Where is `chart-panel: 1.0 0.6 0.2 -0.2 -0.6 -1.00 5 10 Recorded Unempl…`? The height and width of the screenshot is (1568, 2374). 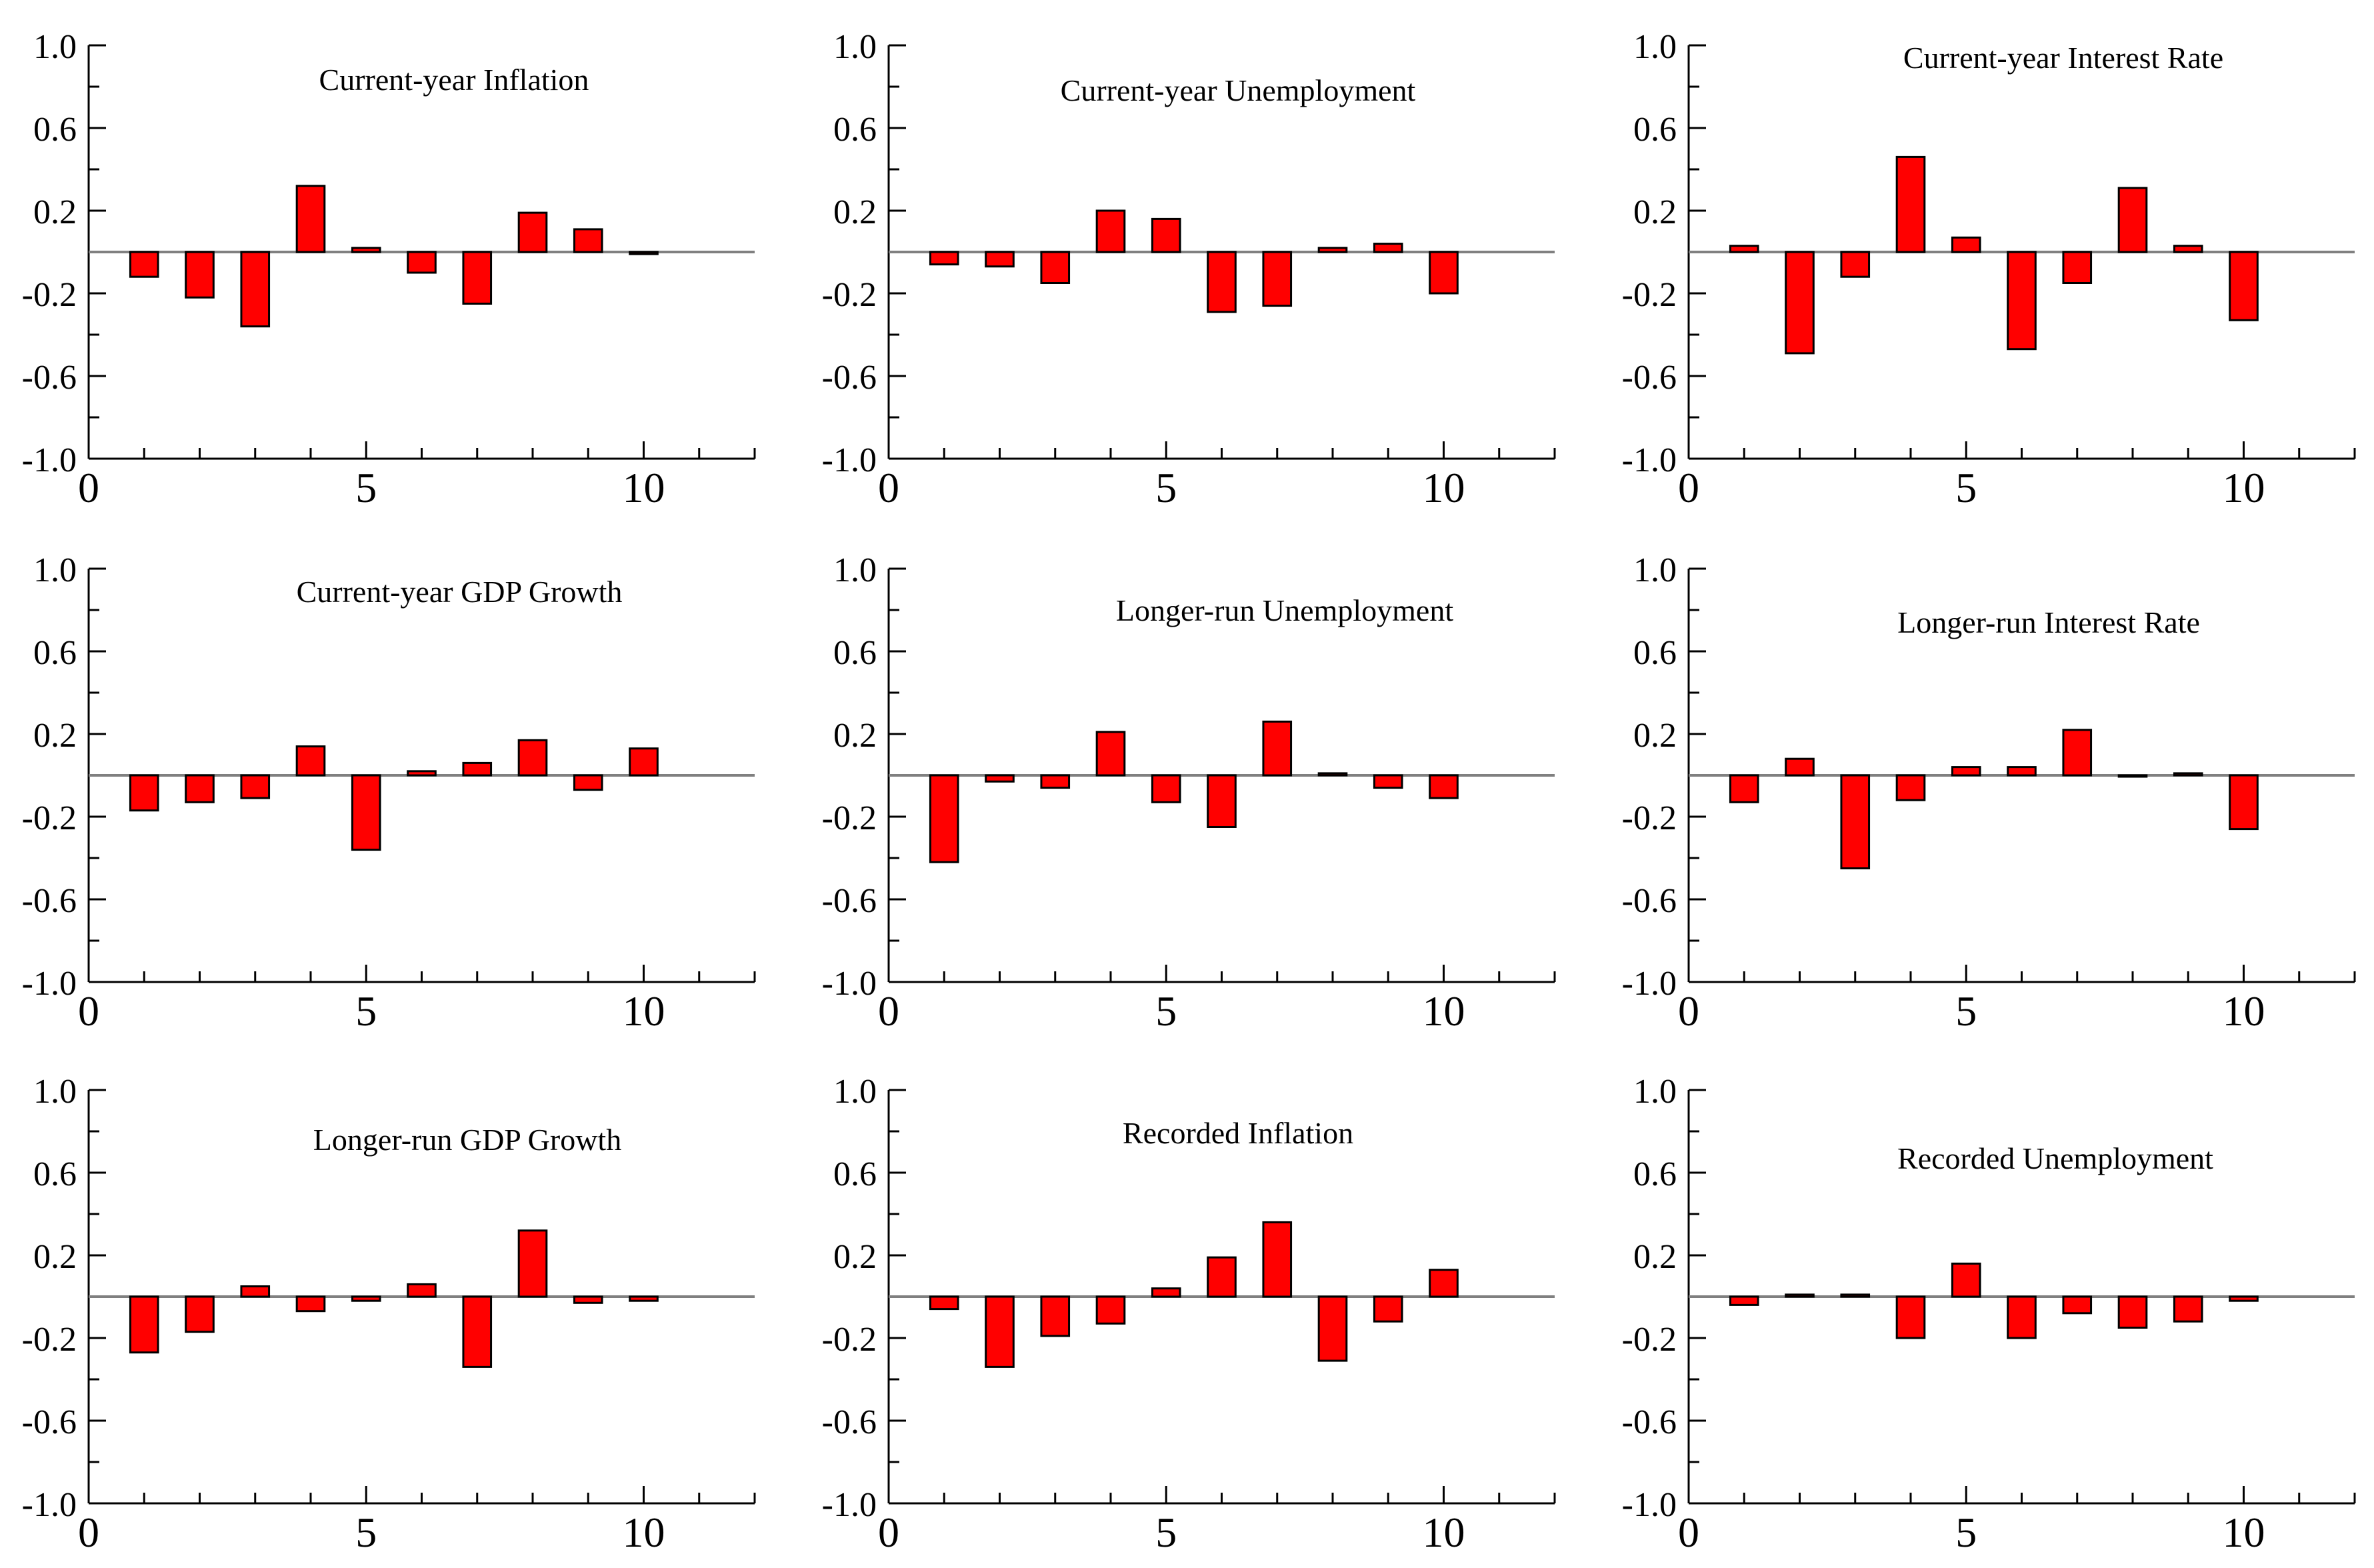 chart-panel: 1.0 0.6 0.2 -0.2 -0.6 -1.00 5 10 Recorded Unempl… is located at coordinates (1989, 1314).